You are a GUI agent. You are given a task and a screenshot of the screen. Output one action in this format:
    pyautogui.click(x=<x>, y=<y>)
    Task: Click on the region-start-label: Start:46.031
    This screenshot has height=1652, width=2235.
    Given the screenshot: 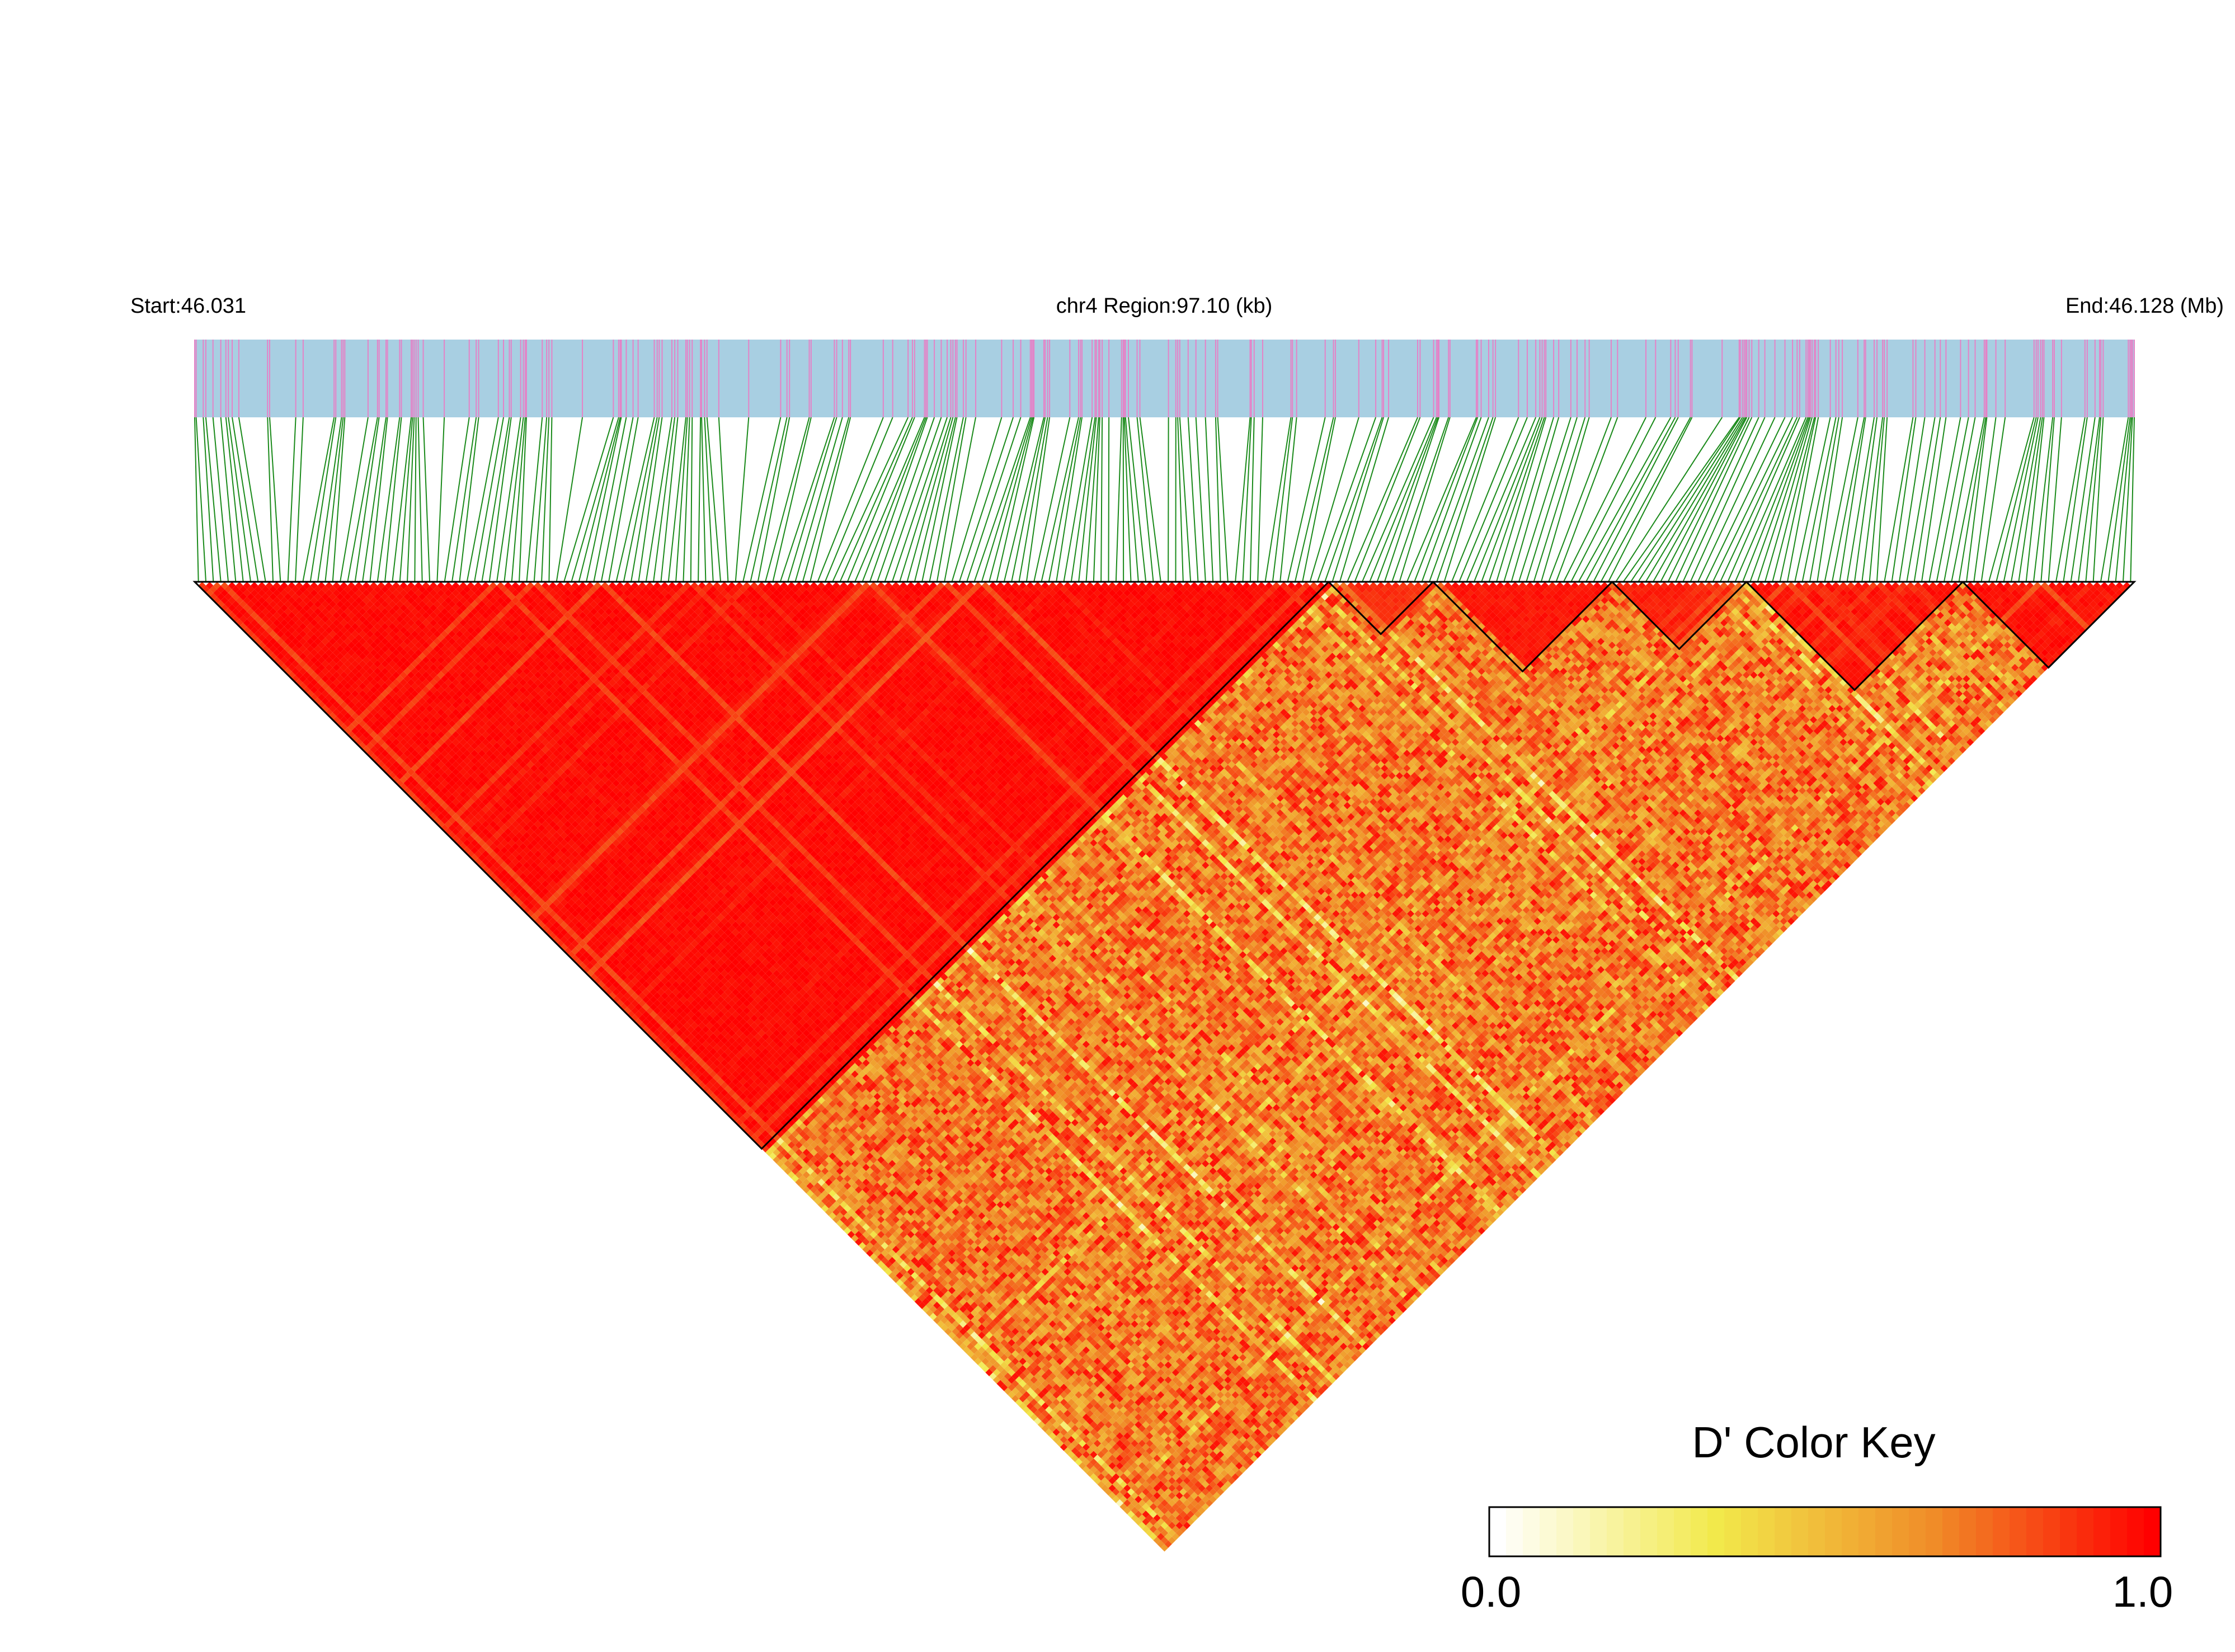 What is the action you would take?
    pyautogui.click(x=188, y=306)
    